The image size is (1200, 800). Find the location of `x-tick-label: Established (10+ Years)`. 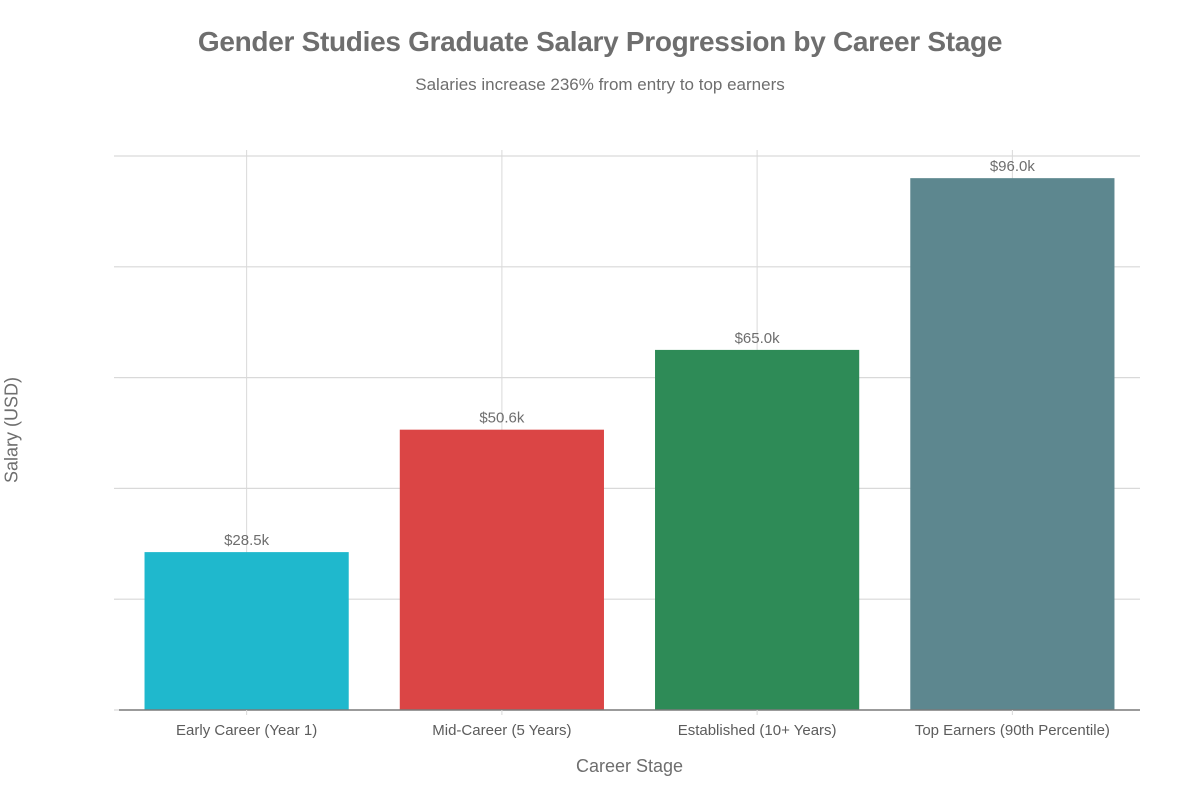

x-tick-label: Established (10+ Years) is located at coordinates (757, 730).